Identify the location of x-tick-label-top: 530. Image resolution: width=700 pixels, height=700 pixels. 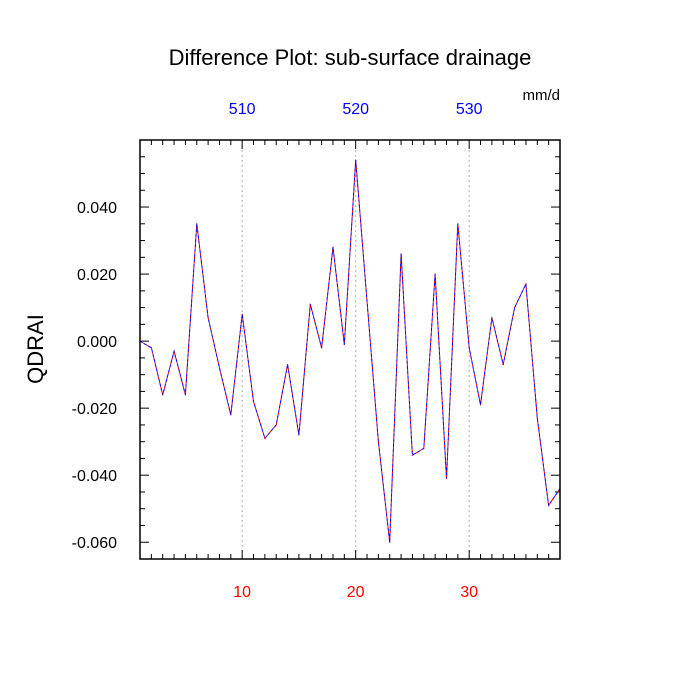
(469, 109).